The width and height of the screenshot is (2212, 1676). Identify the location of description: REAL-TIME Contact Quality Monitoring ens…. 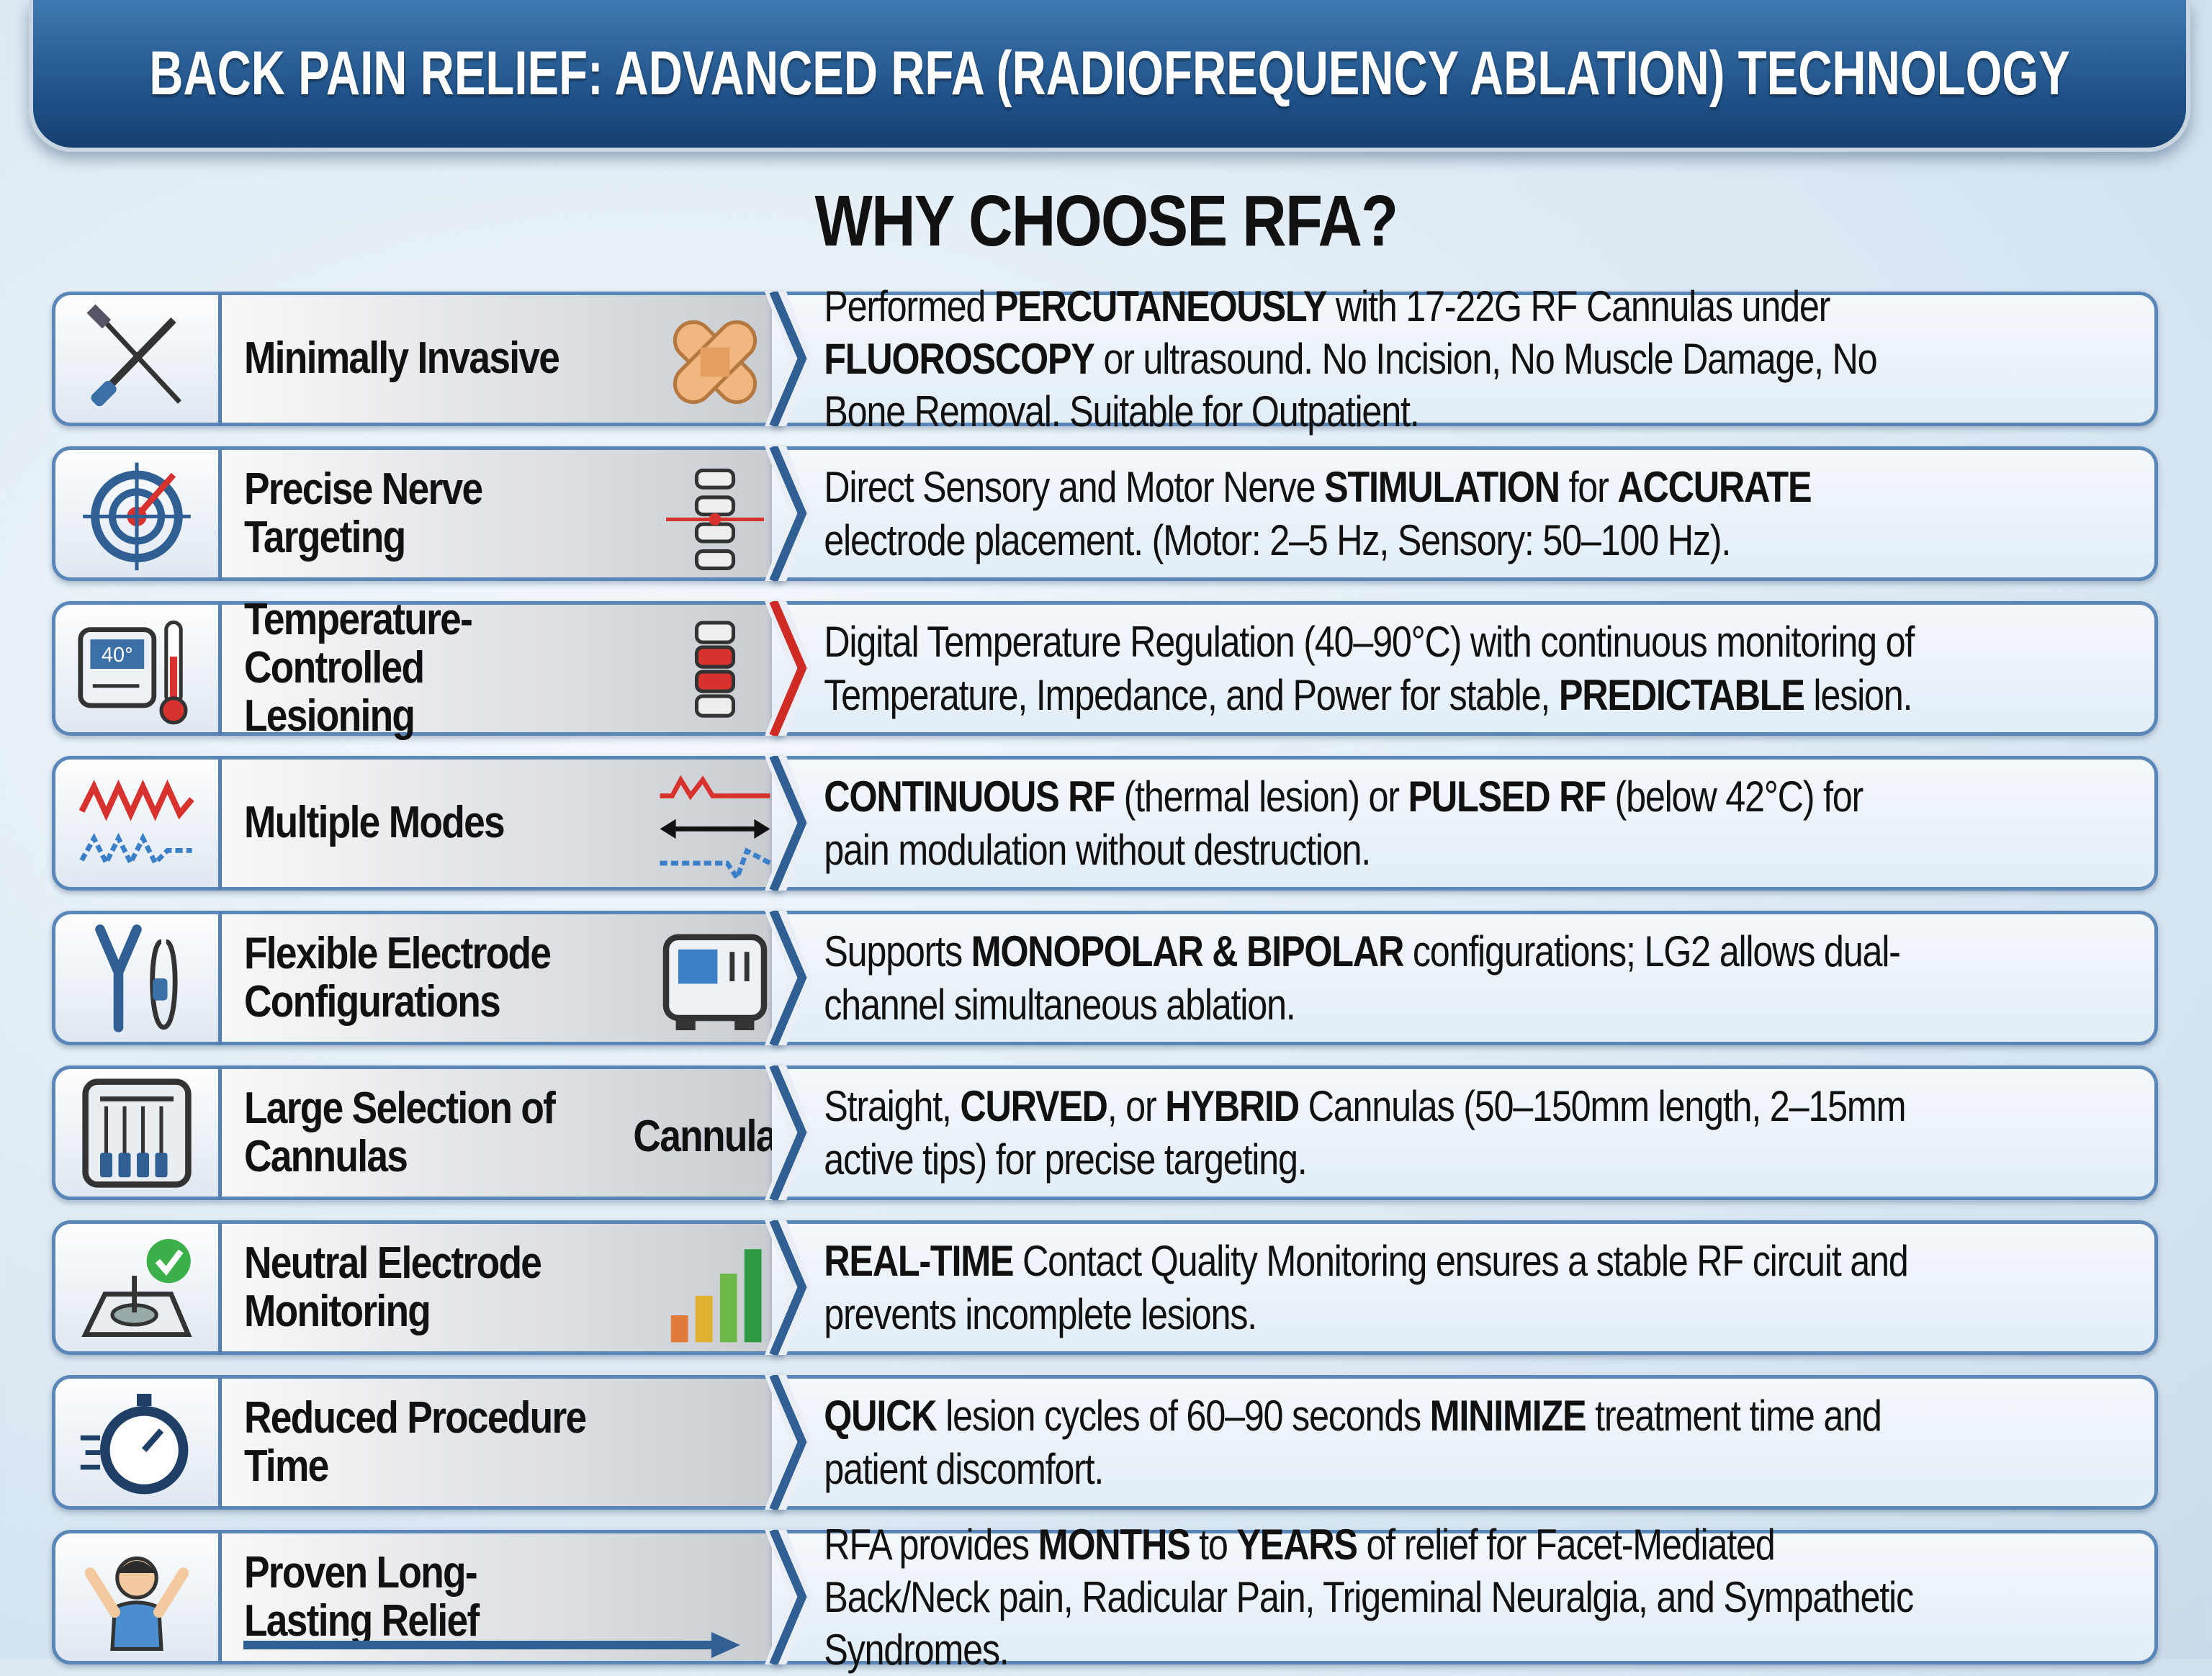
(1353, 1287).